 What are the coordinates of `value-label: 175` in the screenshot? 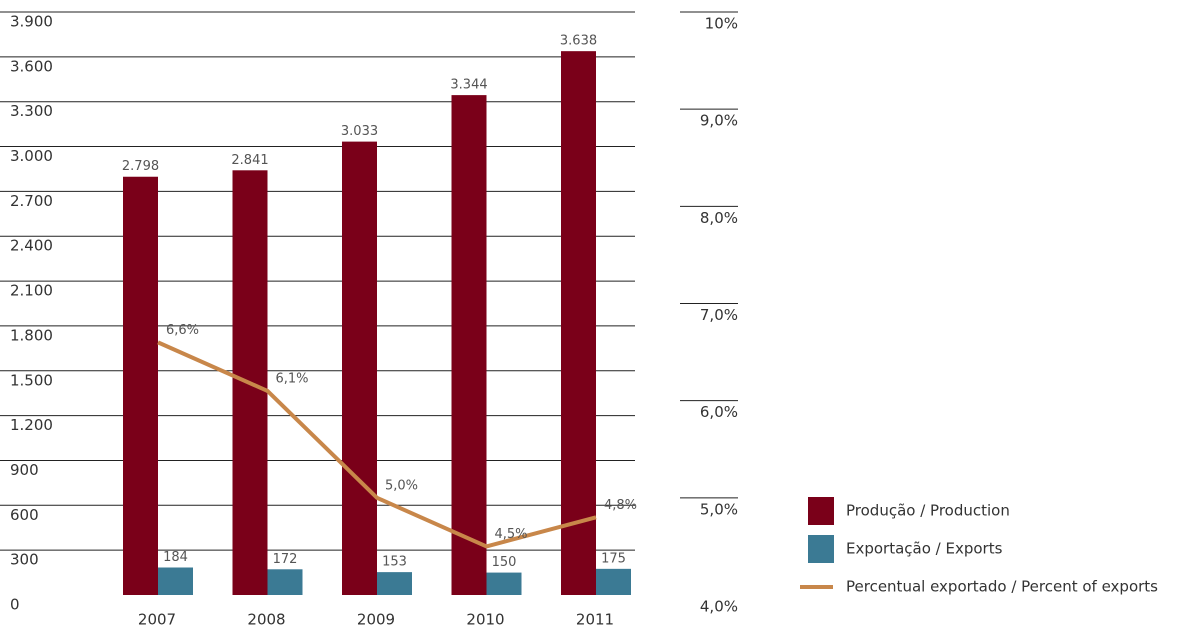 It's located at (613, 558).